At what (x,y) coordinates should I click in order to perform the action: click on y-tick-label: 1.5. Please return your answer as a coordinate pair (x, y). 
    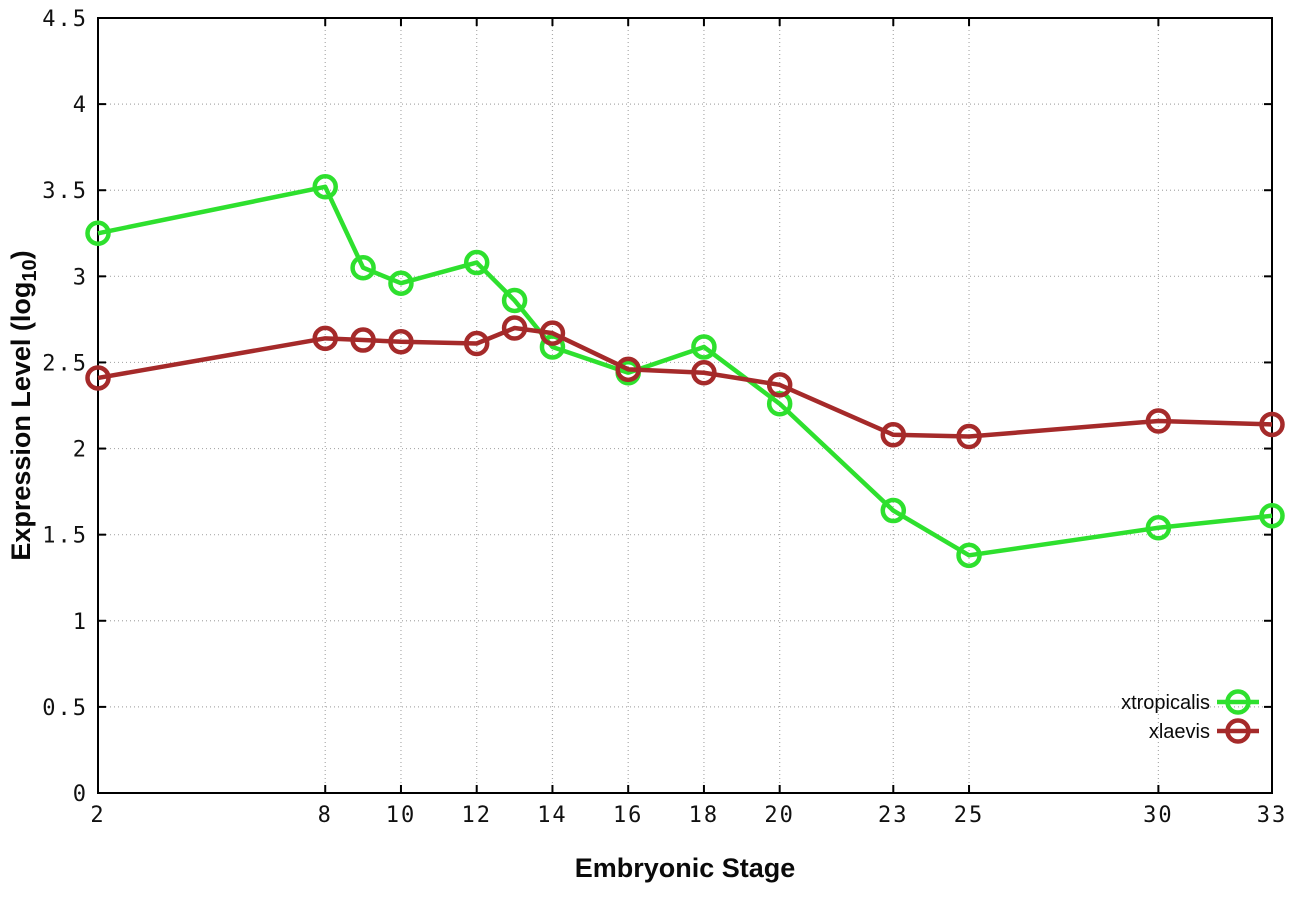
    Looking at the image, I should click on (65, 536).